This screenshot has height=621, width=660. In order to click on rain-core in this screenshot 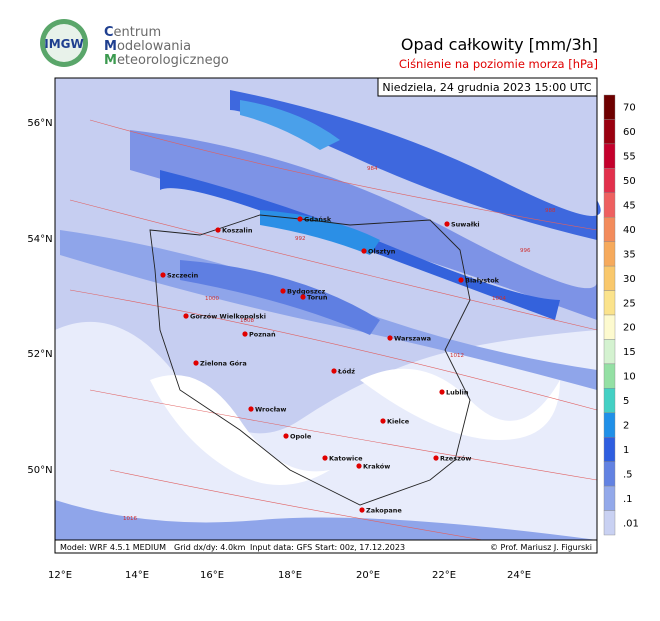, I will do `click(320, 232)`.